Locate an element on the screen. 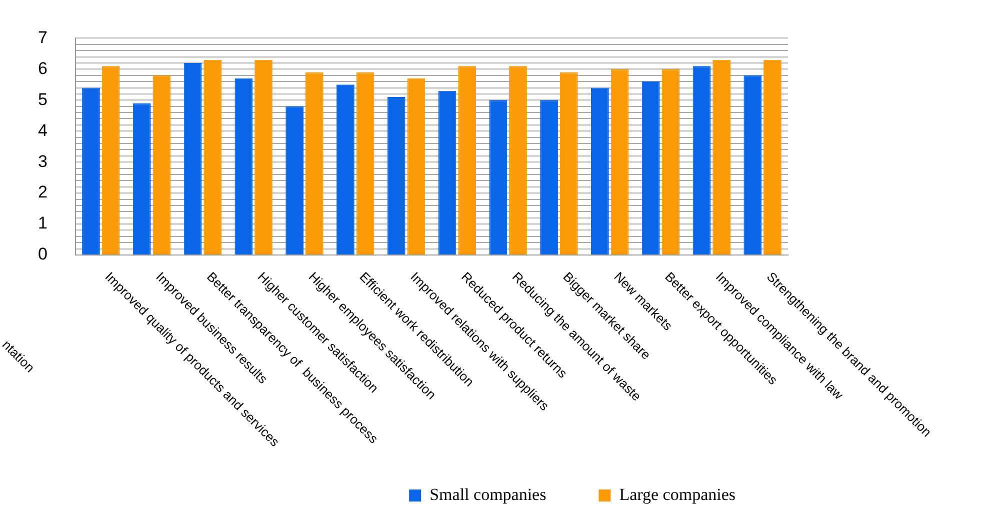 The width and height of the screenshot is (998, 518). y-tick-label: 3 is located at coordinates (43, 161).